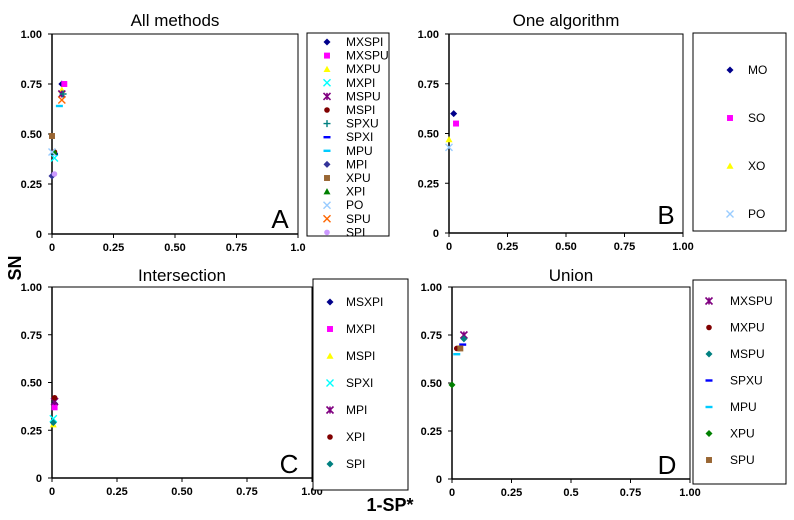 Image resolution: width=794 pixels, height=520 pixels. What do you see at coordinates (464, 339) in the screenshot?
I see `data-point-mspu` at bounding box center [464, 339].